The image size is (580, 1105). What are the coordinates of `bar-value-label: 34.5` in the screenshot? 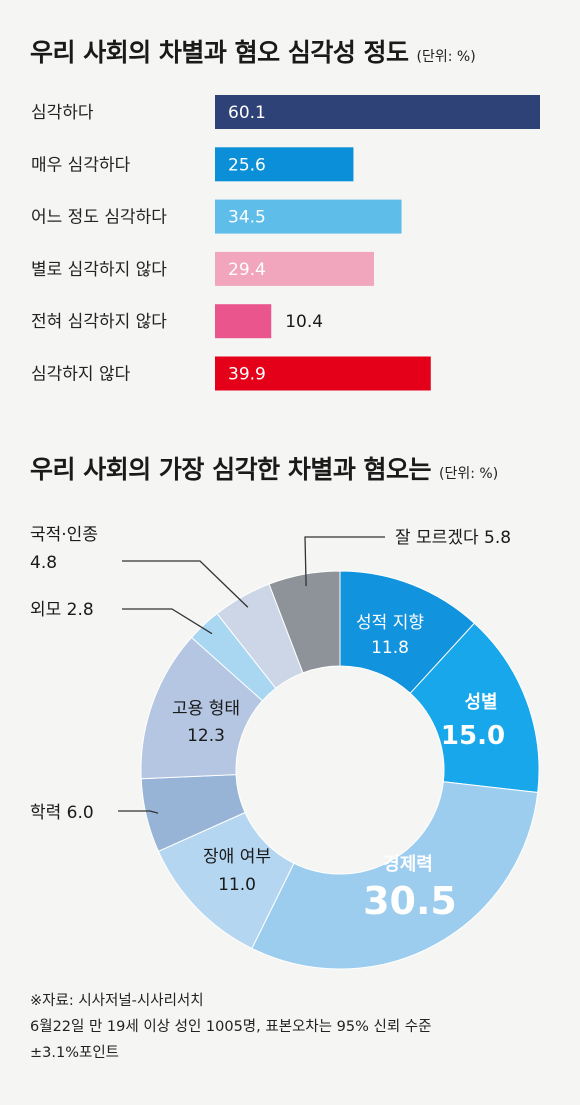 It's located at (247, 218).